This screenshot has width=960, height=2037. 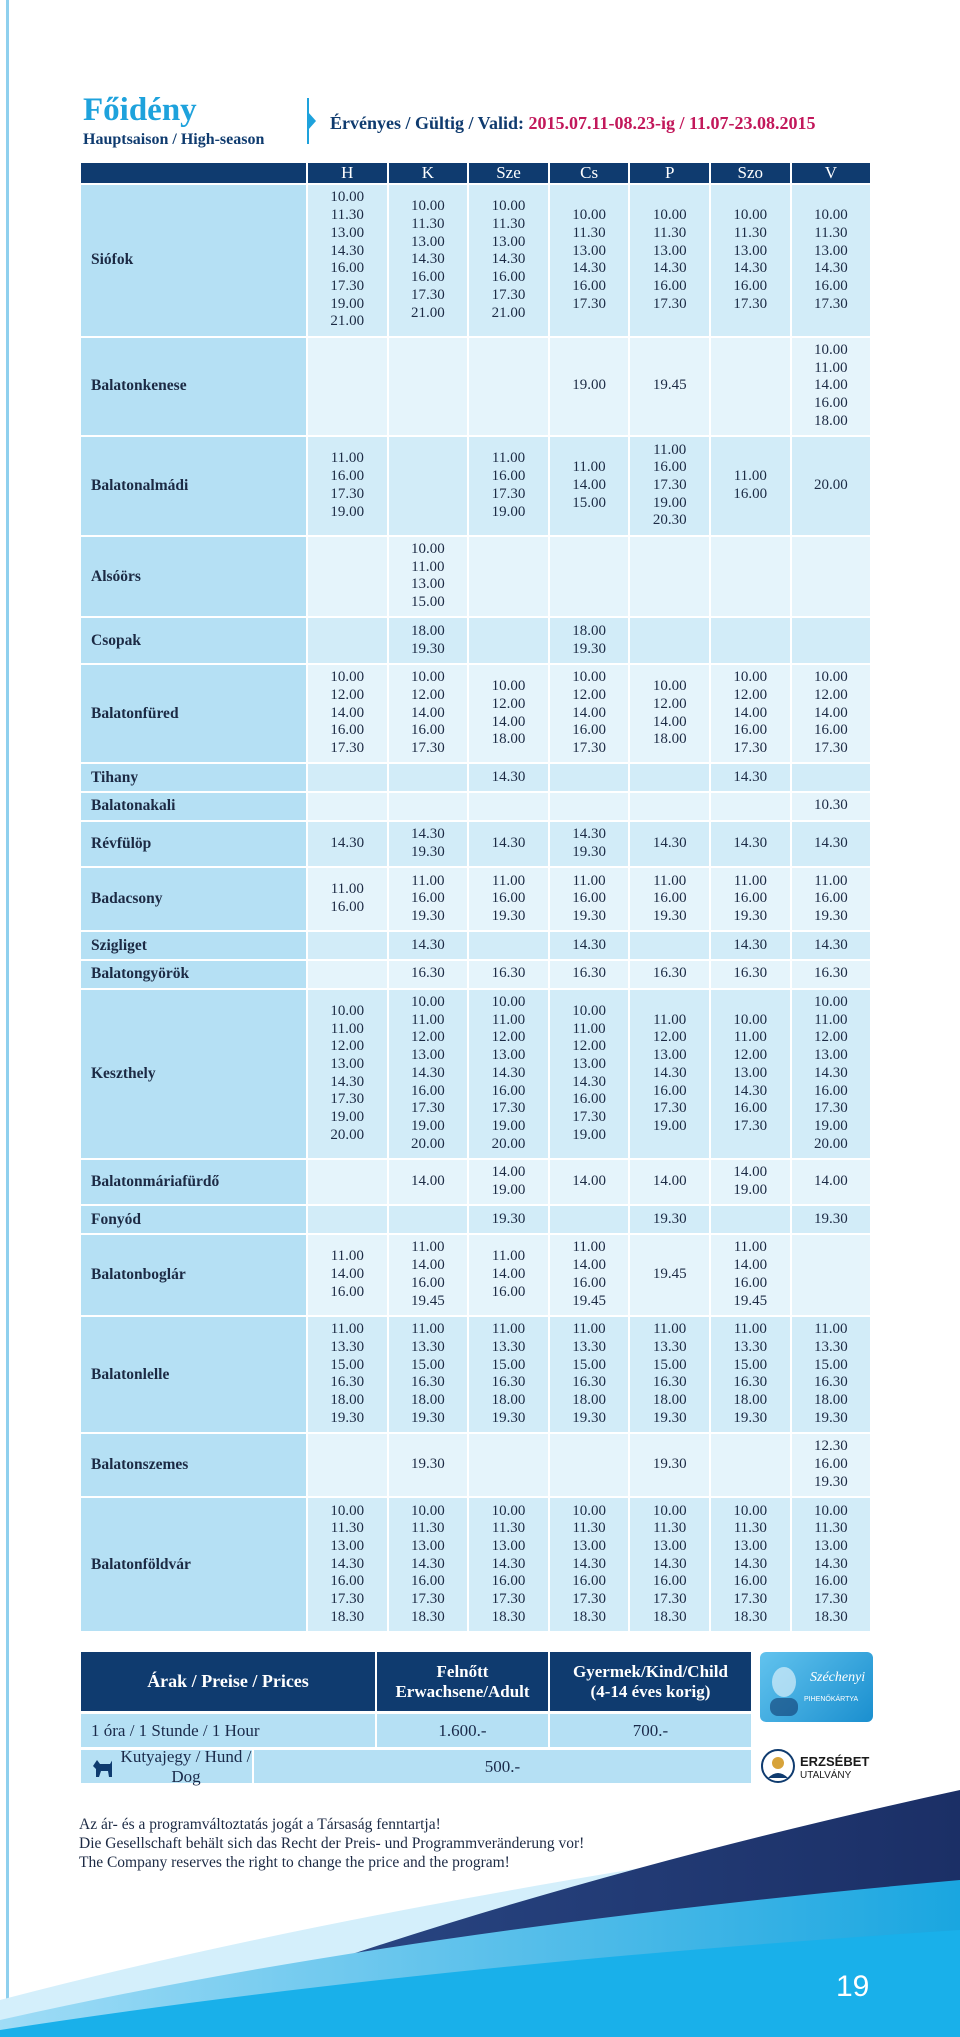 I want to click on day-header: Szo, so click(x=750, y=173).